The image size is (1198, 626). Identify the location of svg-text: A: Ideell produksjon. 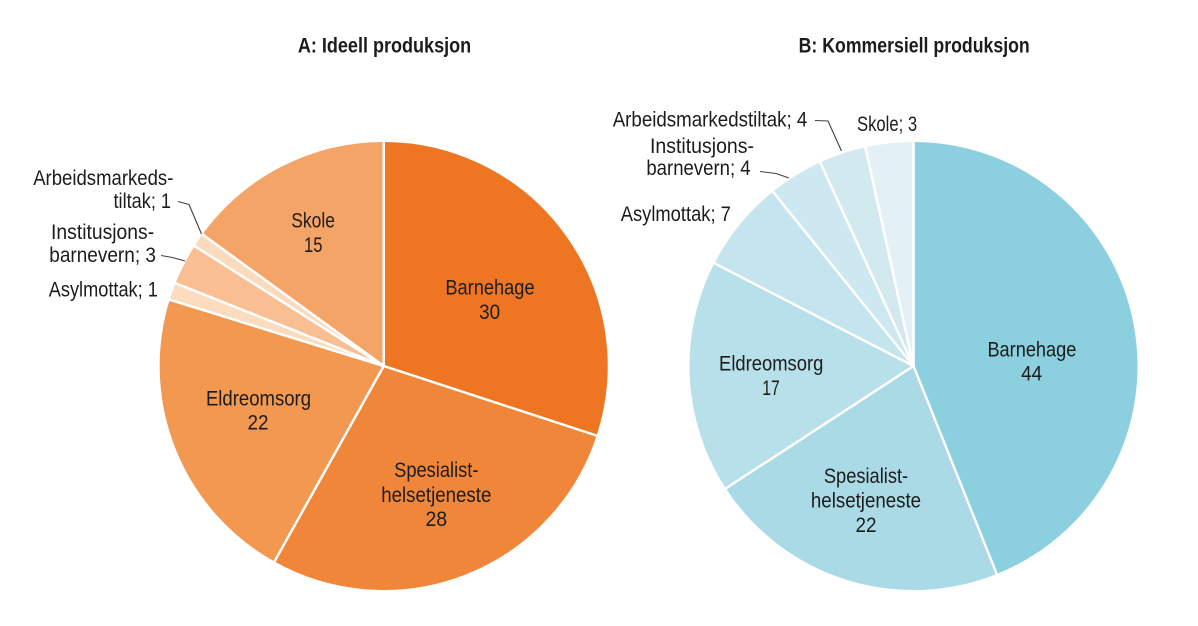
(384, 45).